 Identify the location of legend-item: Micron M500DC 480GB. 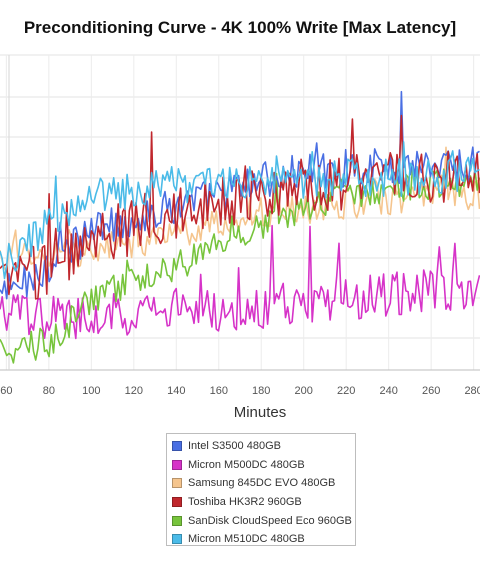
(263, 465).